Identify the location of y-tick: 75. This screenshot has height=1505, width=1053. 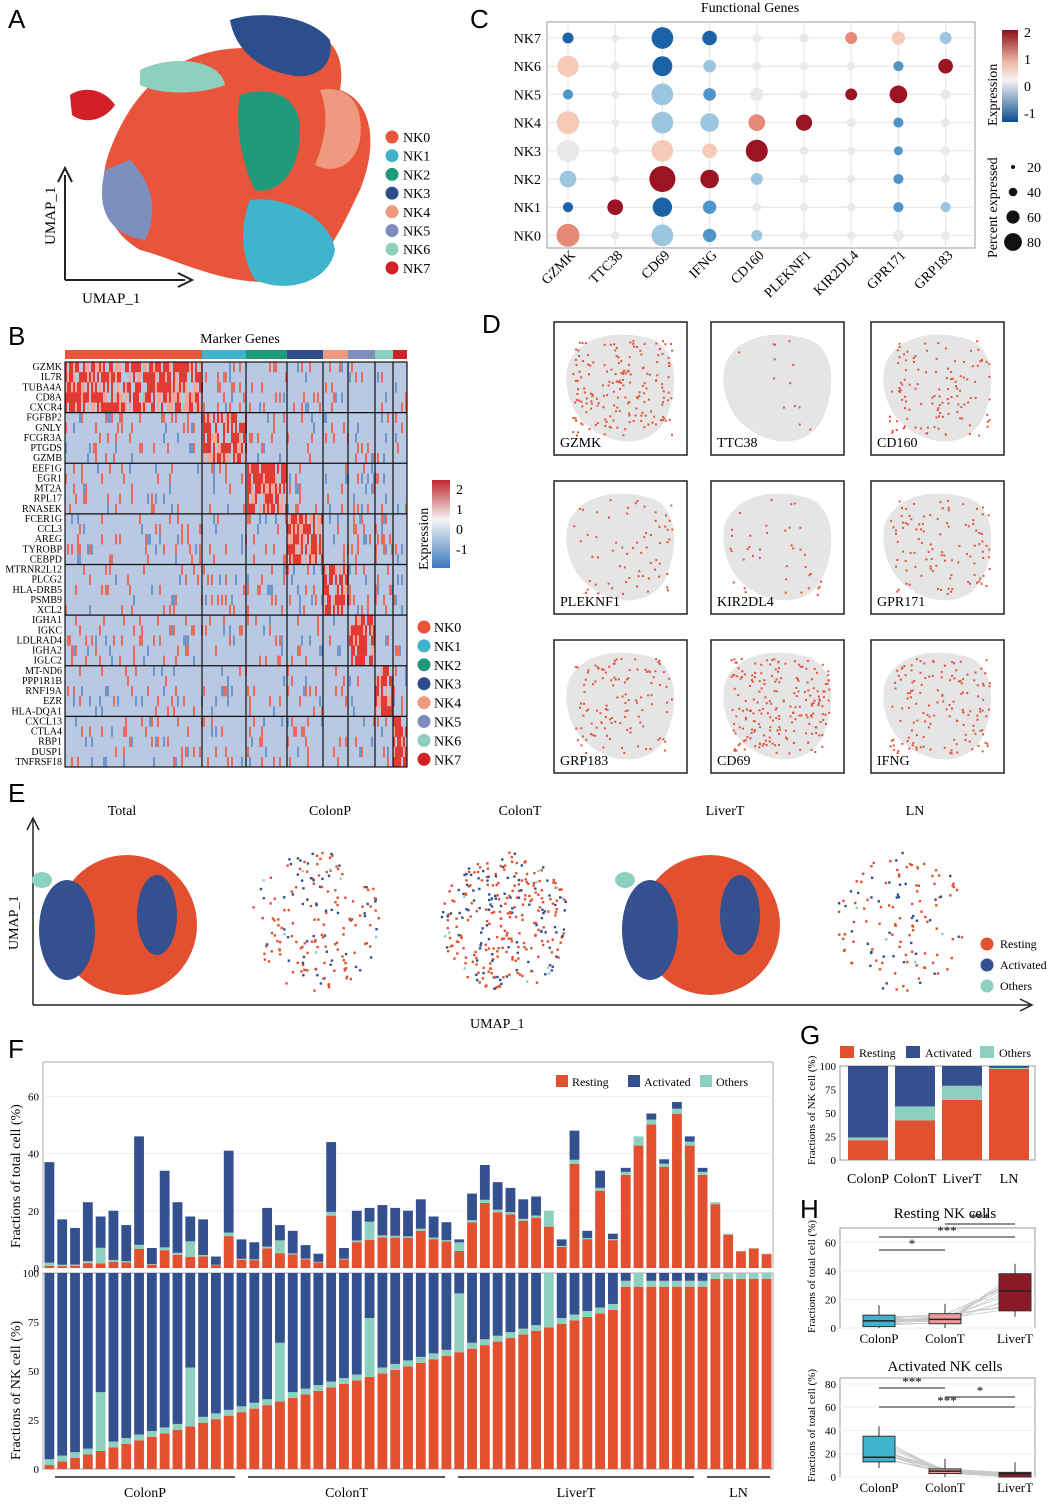
(831, 1091).